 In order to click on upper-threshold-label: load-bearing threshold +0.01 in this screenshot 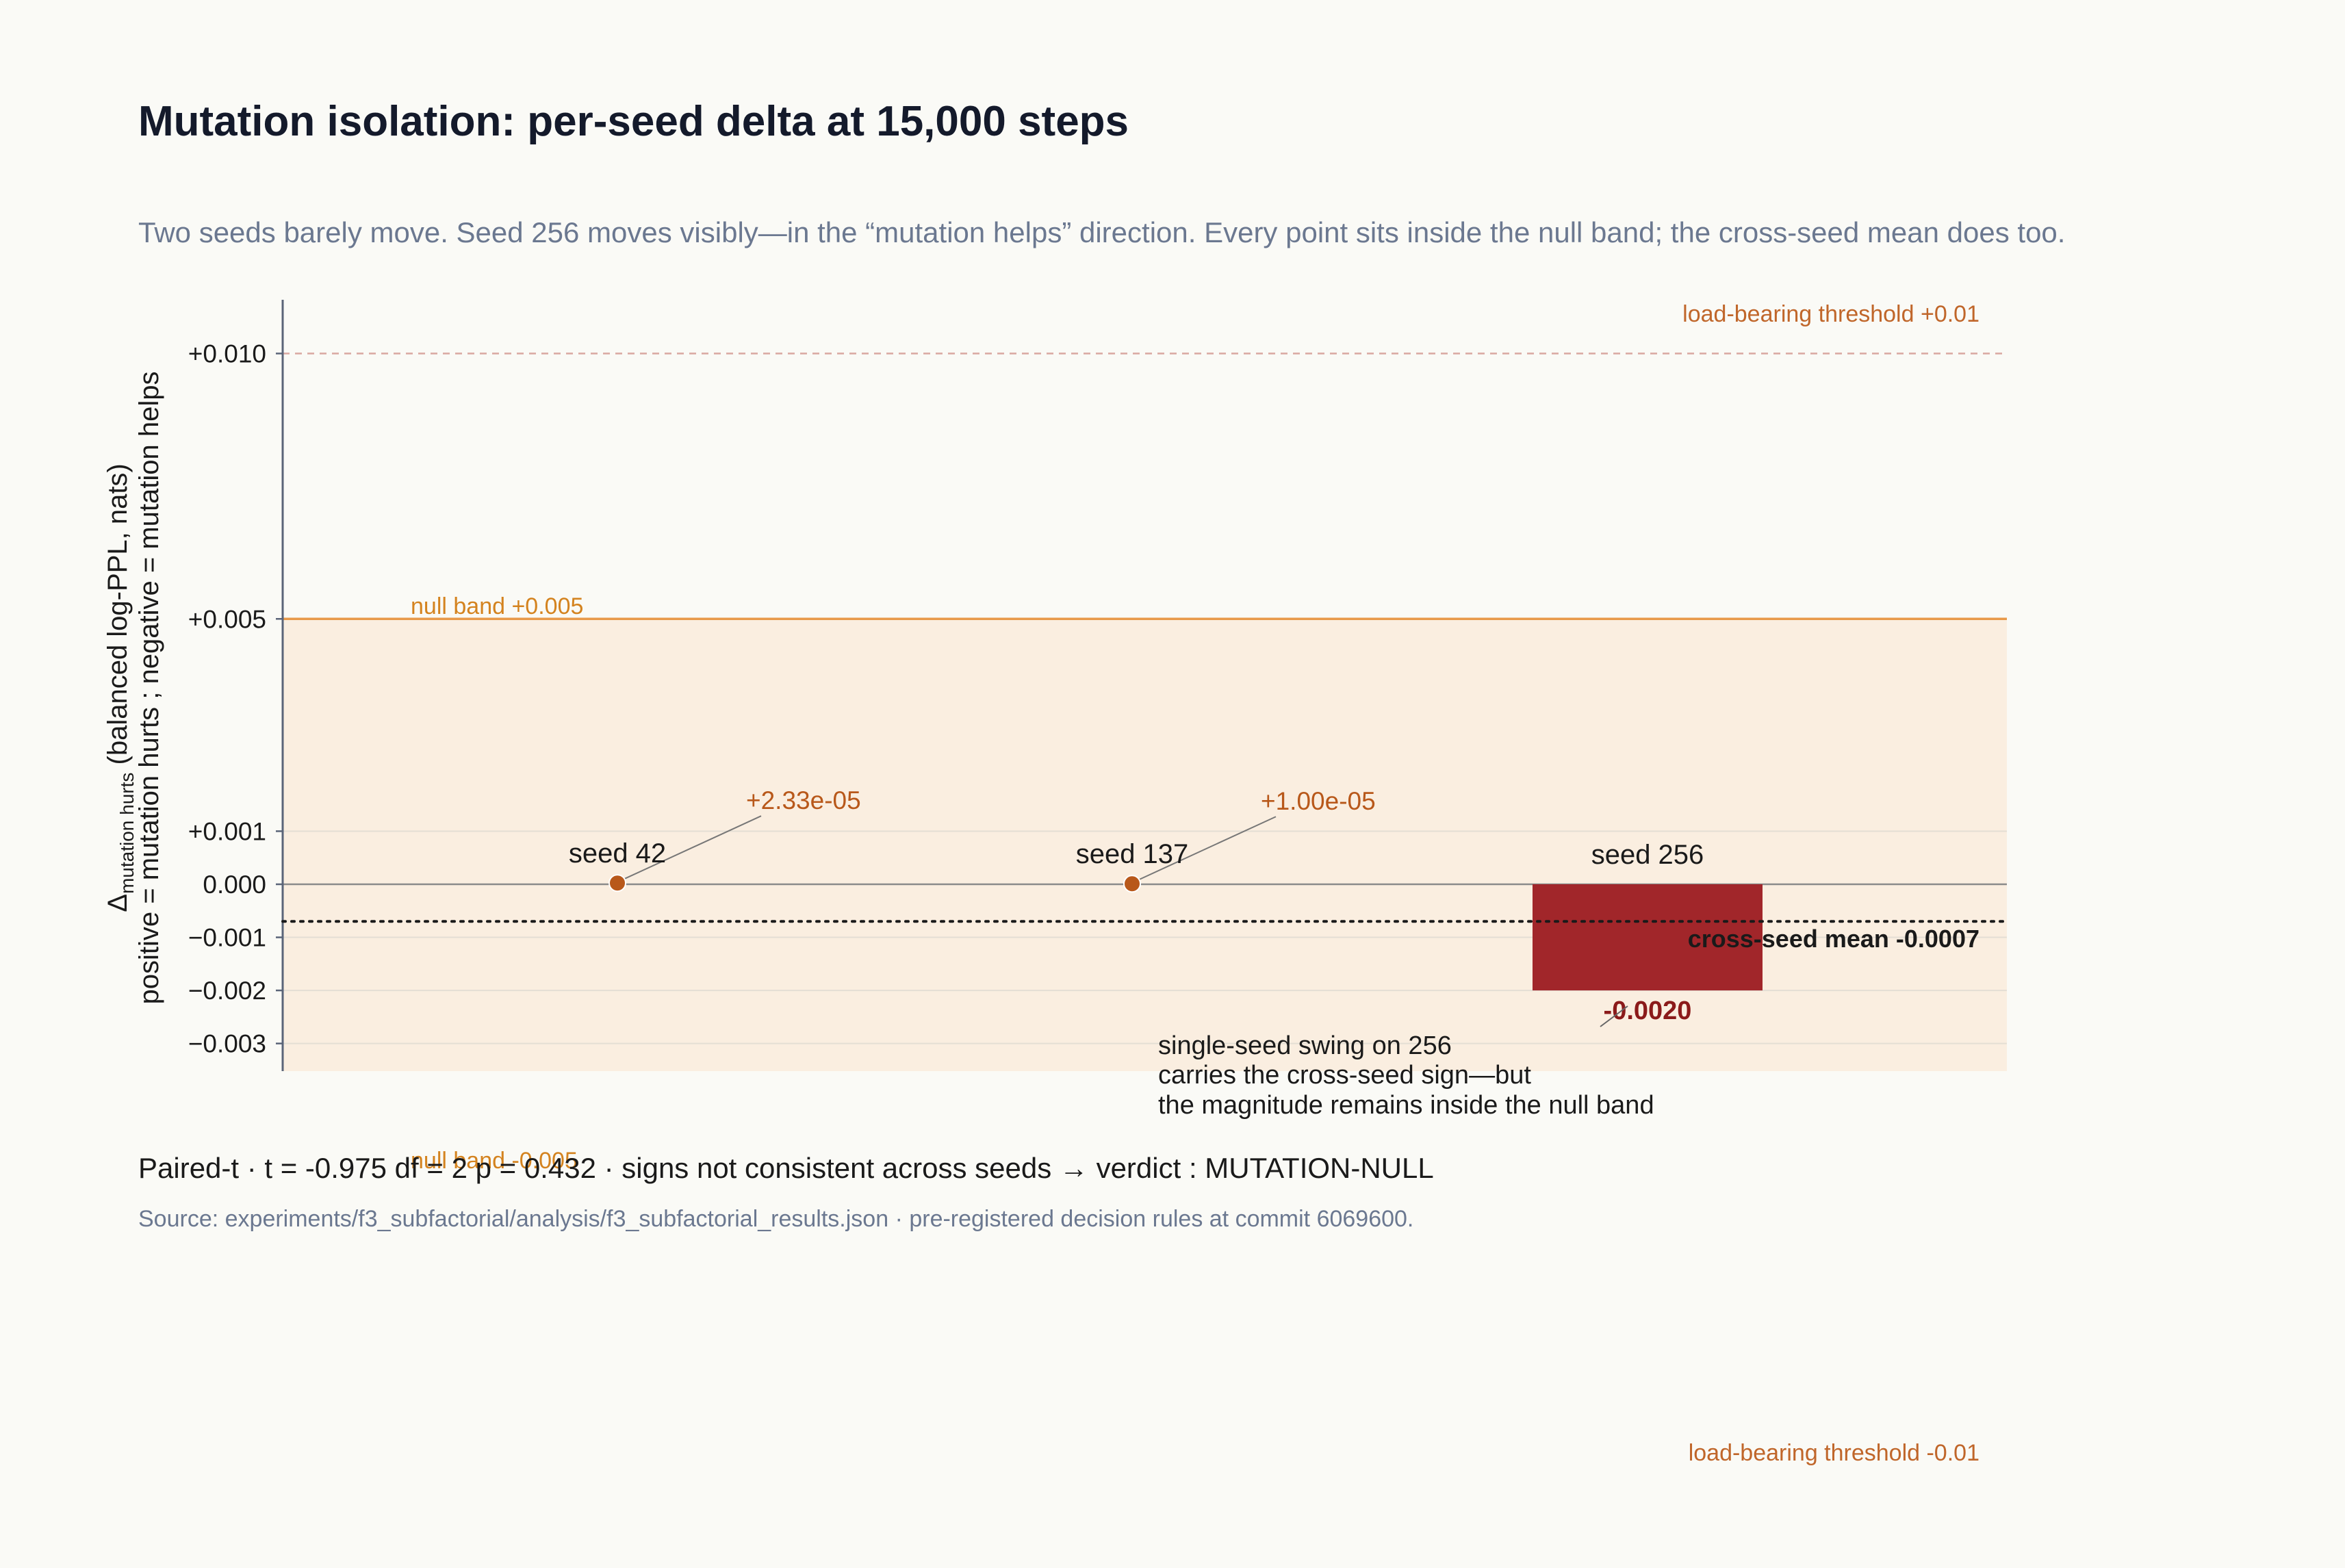, I will do `click(1830, 314)`.